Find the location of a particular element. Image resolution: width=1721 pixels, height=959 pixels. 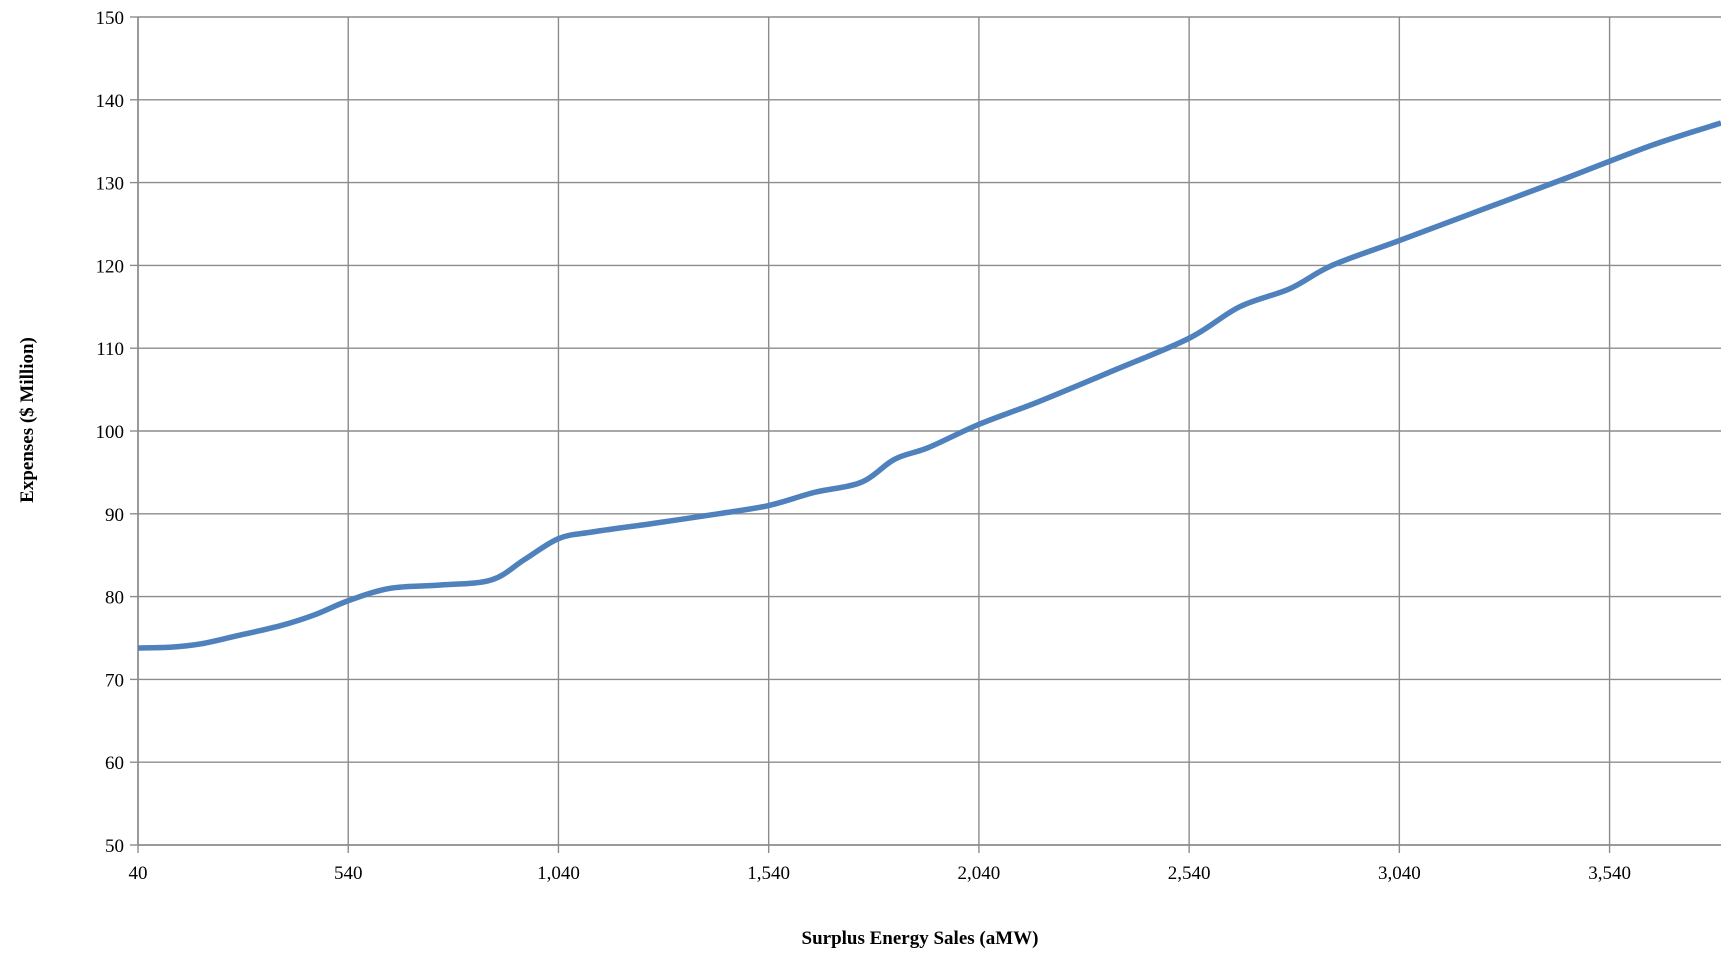

x-tick-label: 40 is located at coordinates (138, 873).